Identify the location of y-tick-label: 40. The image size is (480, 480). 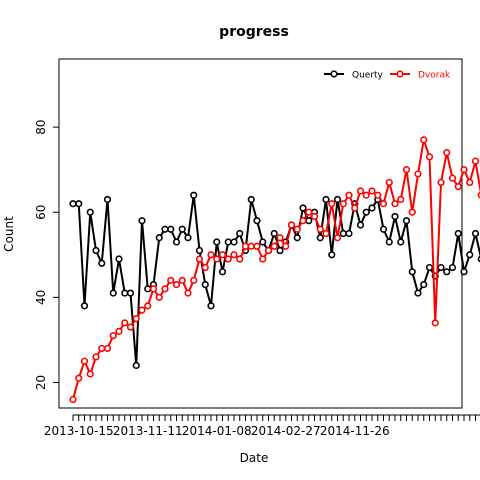
(41, 297).